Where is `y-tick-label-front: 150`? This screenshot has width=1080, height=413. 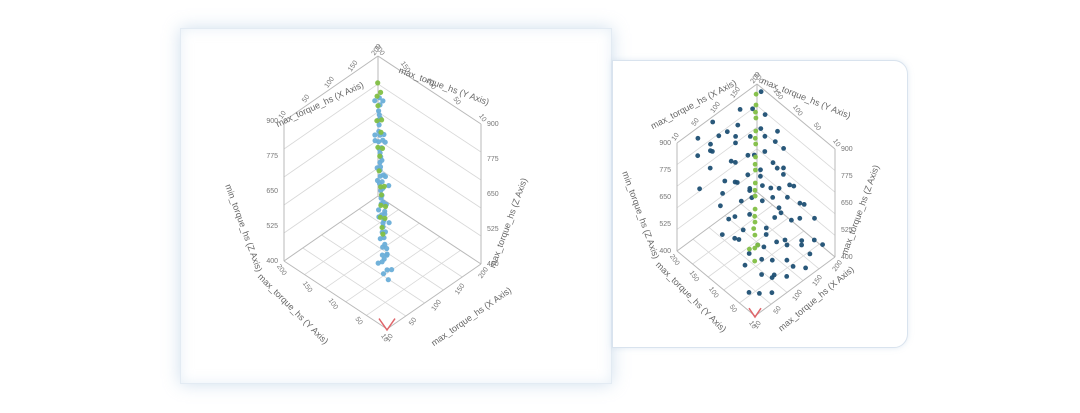 y-tick-label-front: 150 is located at coordinates (307, 287).